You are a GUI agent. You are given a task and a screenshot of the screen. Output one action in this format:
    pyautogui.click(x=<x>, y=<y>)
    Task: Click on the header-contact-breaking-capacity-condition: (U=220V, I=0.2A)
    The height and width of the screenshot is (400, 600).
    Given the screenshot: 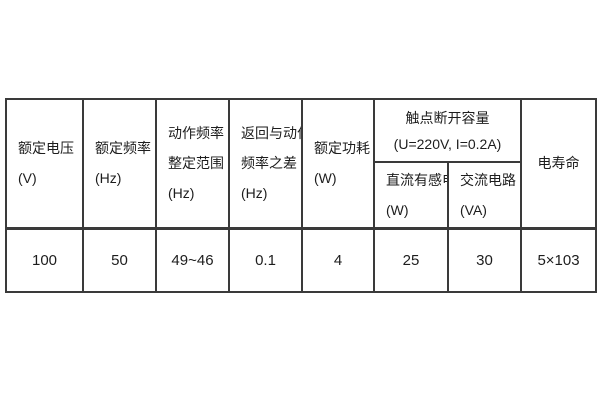 What is the action you would take?
    pyautogui.click(x=447, y=143)
    